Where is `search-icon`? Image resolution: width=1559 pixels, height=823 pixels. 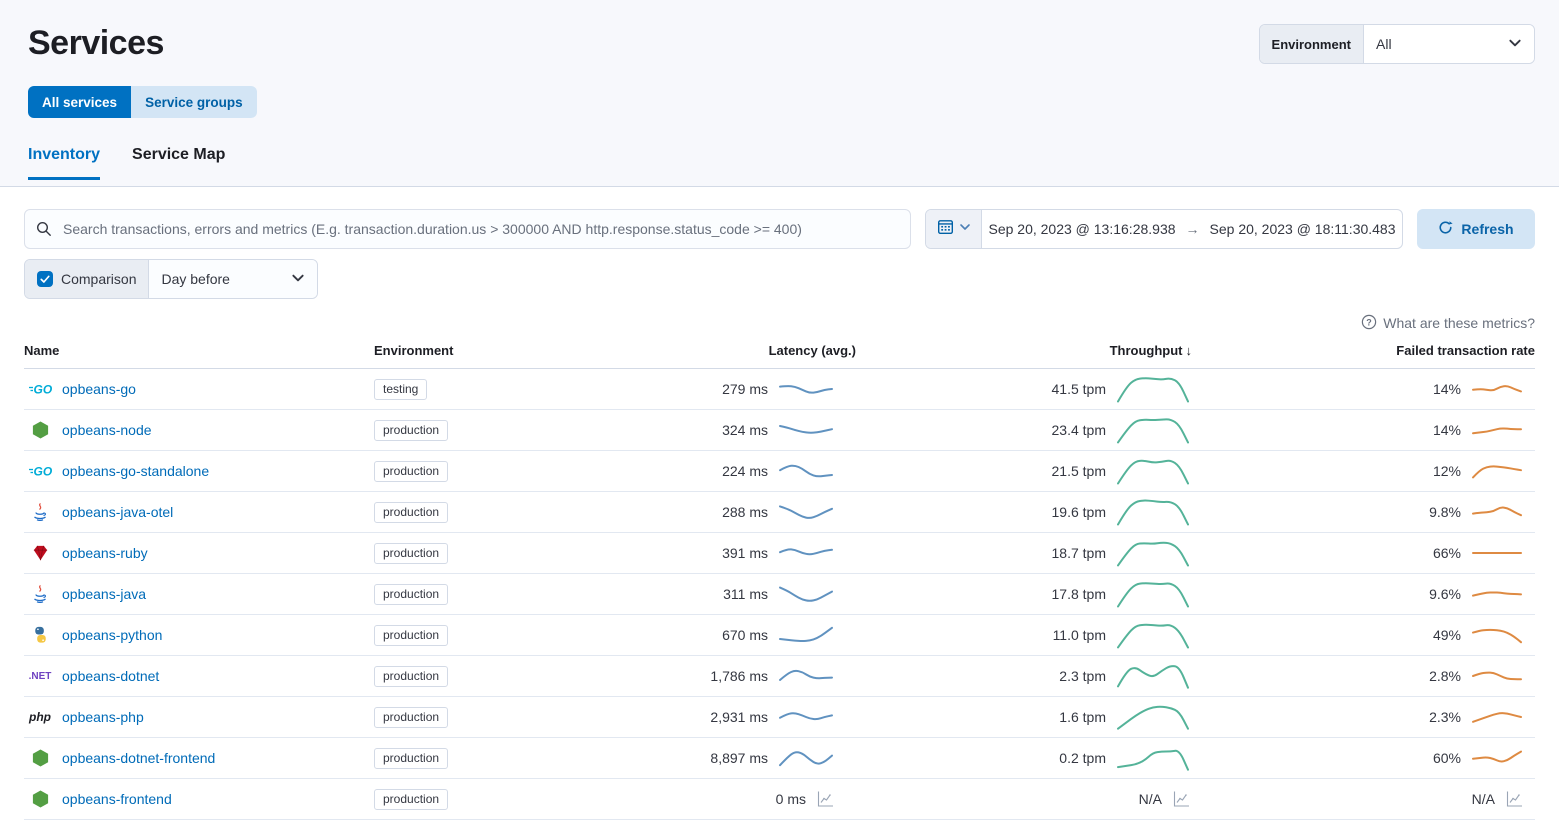
search-icon is located at coordinates (44, 231).